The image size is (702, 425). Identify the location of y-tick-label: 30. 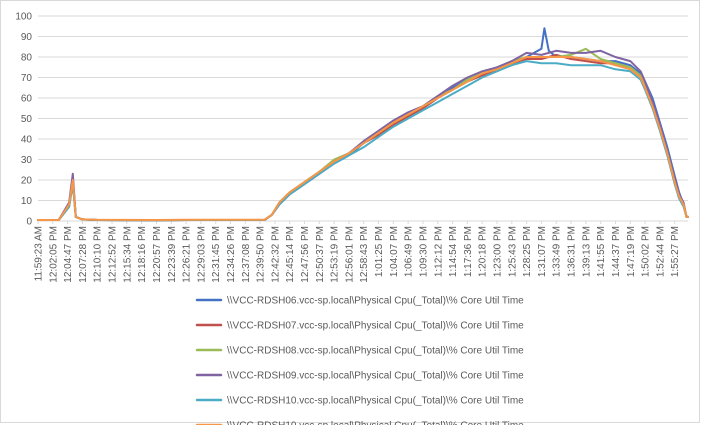
(27, 160).